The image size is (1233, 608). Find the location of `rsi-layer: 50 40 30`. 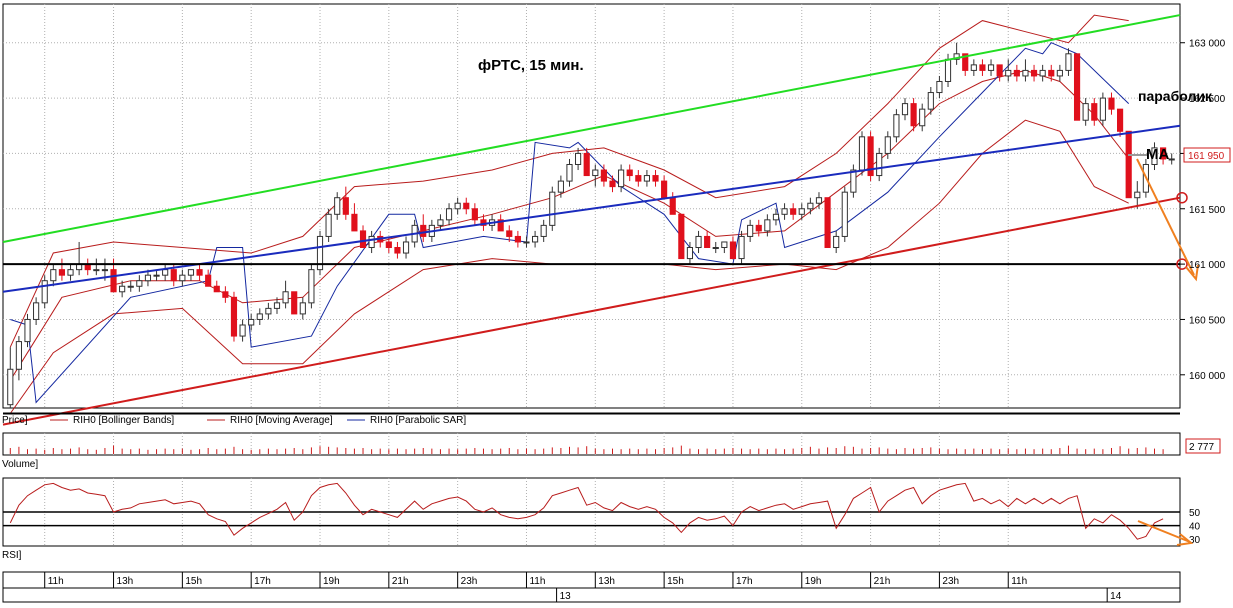

rsi-layer: 50 40 30 is located at coordinates (602, 514).